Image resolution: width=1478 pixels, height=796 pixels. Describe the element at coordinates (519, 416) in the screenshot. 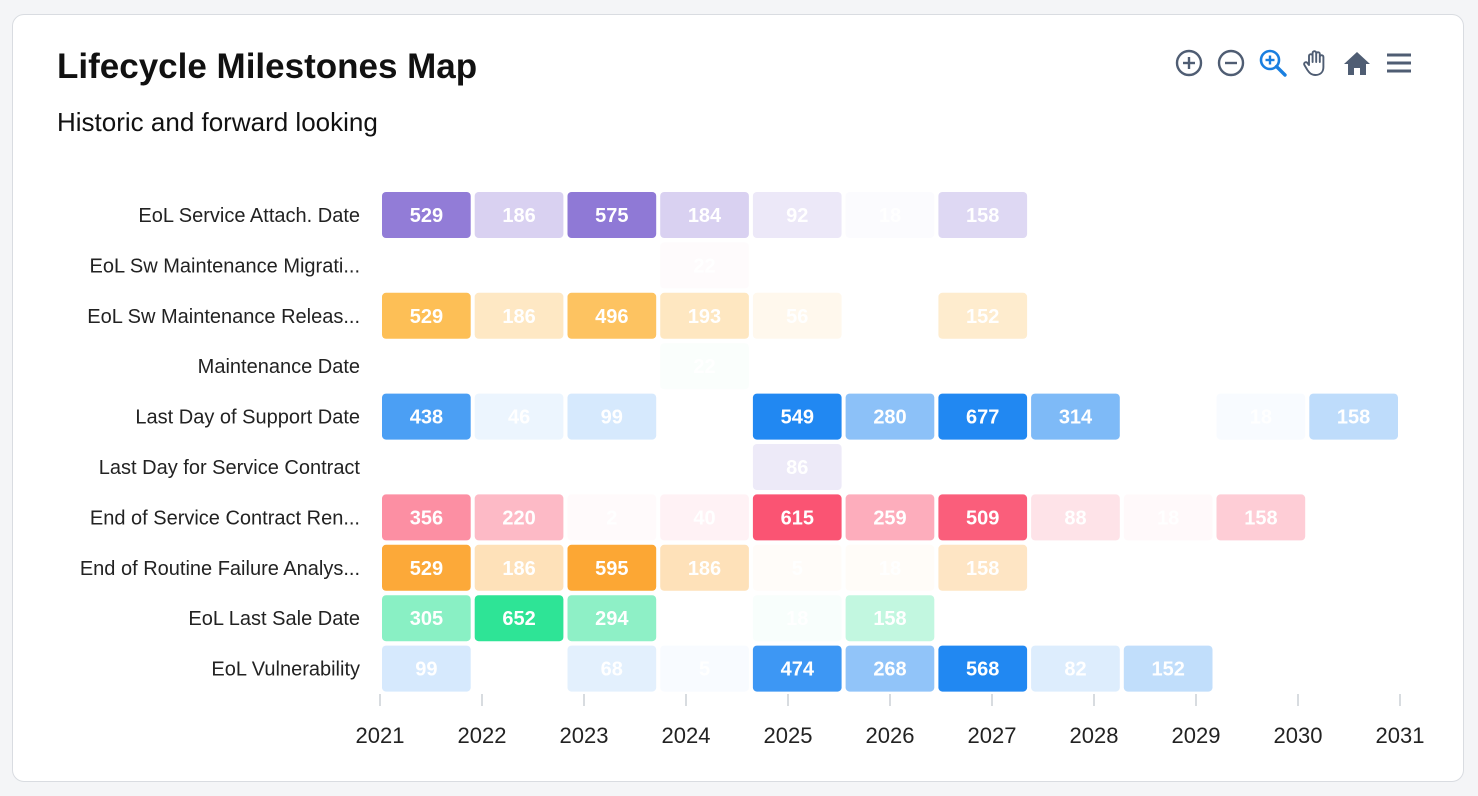

I see `heatmap-cell: 46` at that location.